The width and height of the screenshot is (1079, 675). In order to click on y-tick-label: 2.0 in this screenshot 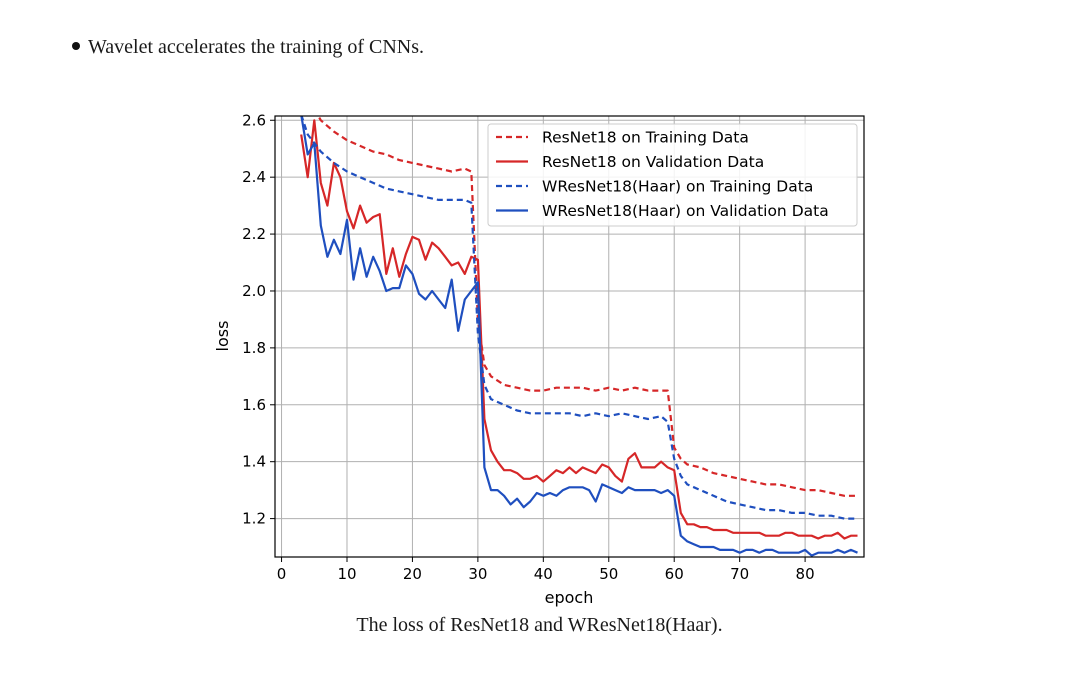, I will do `click(254, 291)`.